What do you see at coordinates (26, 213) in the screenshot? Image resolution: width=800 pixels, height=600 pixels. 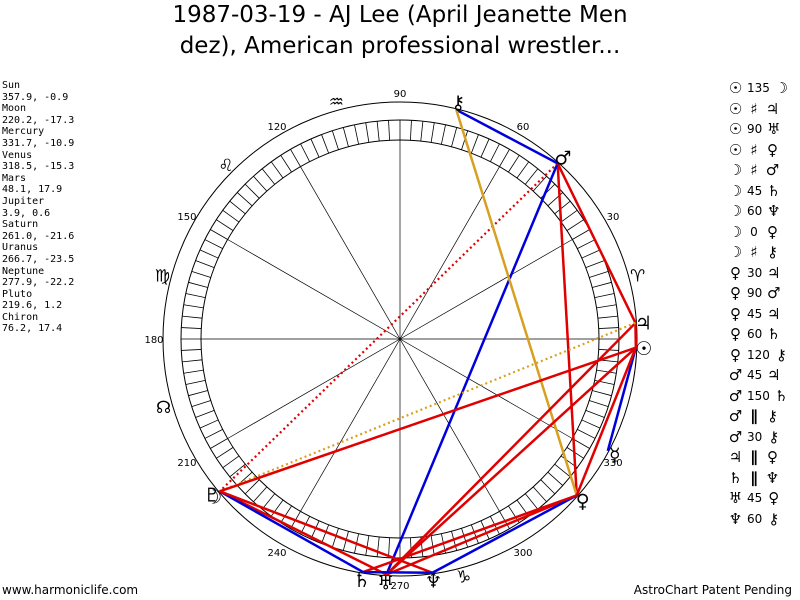 I see `planet-coords-jupiter: 3.9, 0.6` at bounding box center [26, 213].